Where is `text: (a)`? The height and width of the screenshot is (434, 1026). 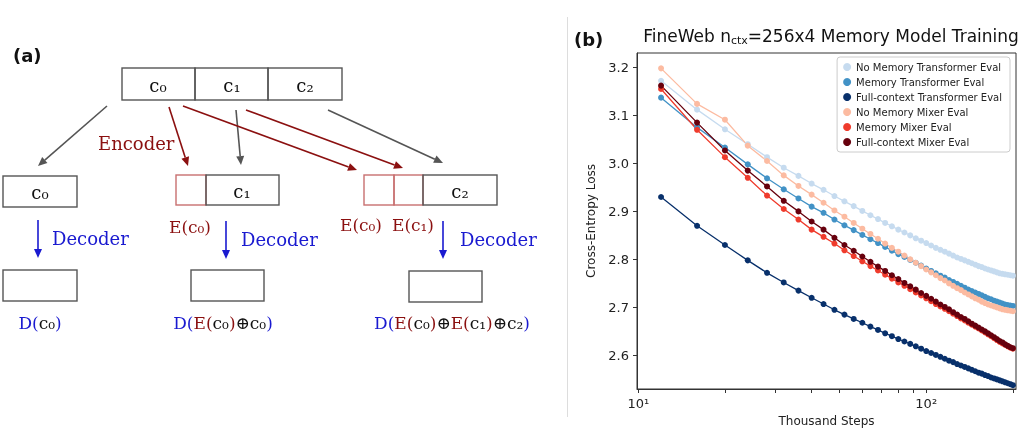 text: (a) is located at coordinates (27, 55).